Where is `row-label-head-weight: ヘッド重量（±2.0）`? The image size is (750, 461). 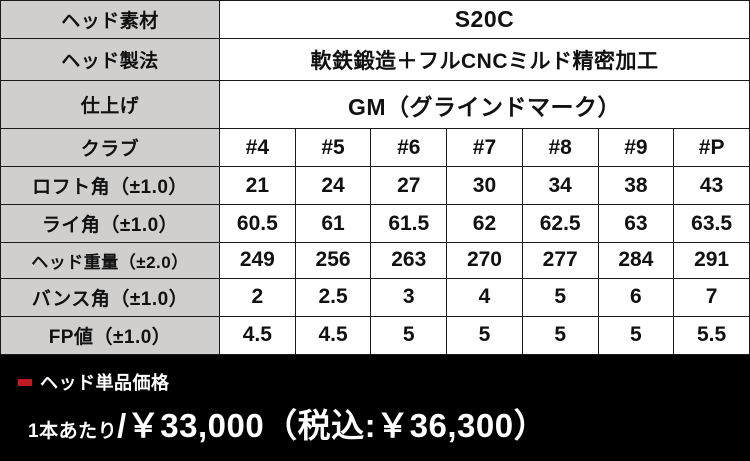 row-label-head-weight: ヘッド重量（±2.0） is located at coordinates (110, 260).